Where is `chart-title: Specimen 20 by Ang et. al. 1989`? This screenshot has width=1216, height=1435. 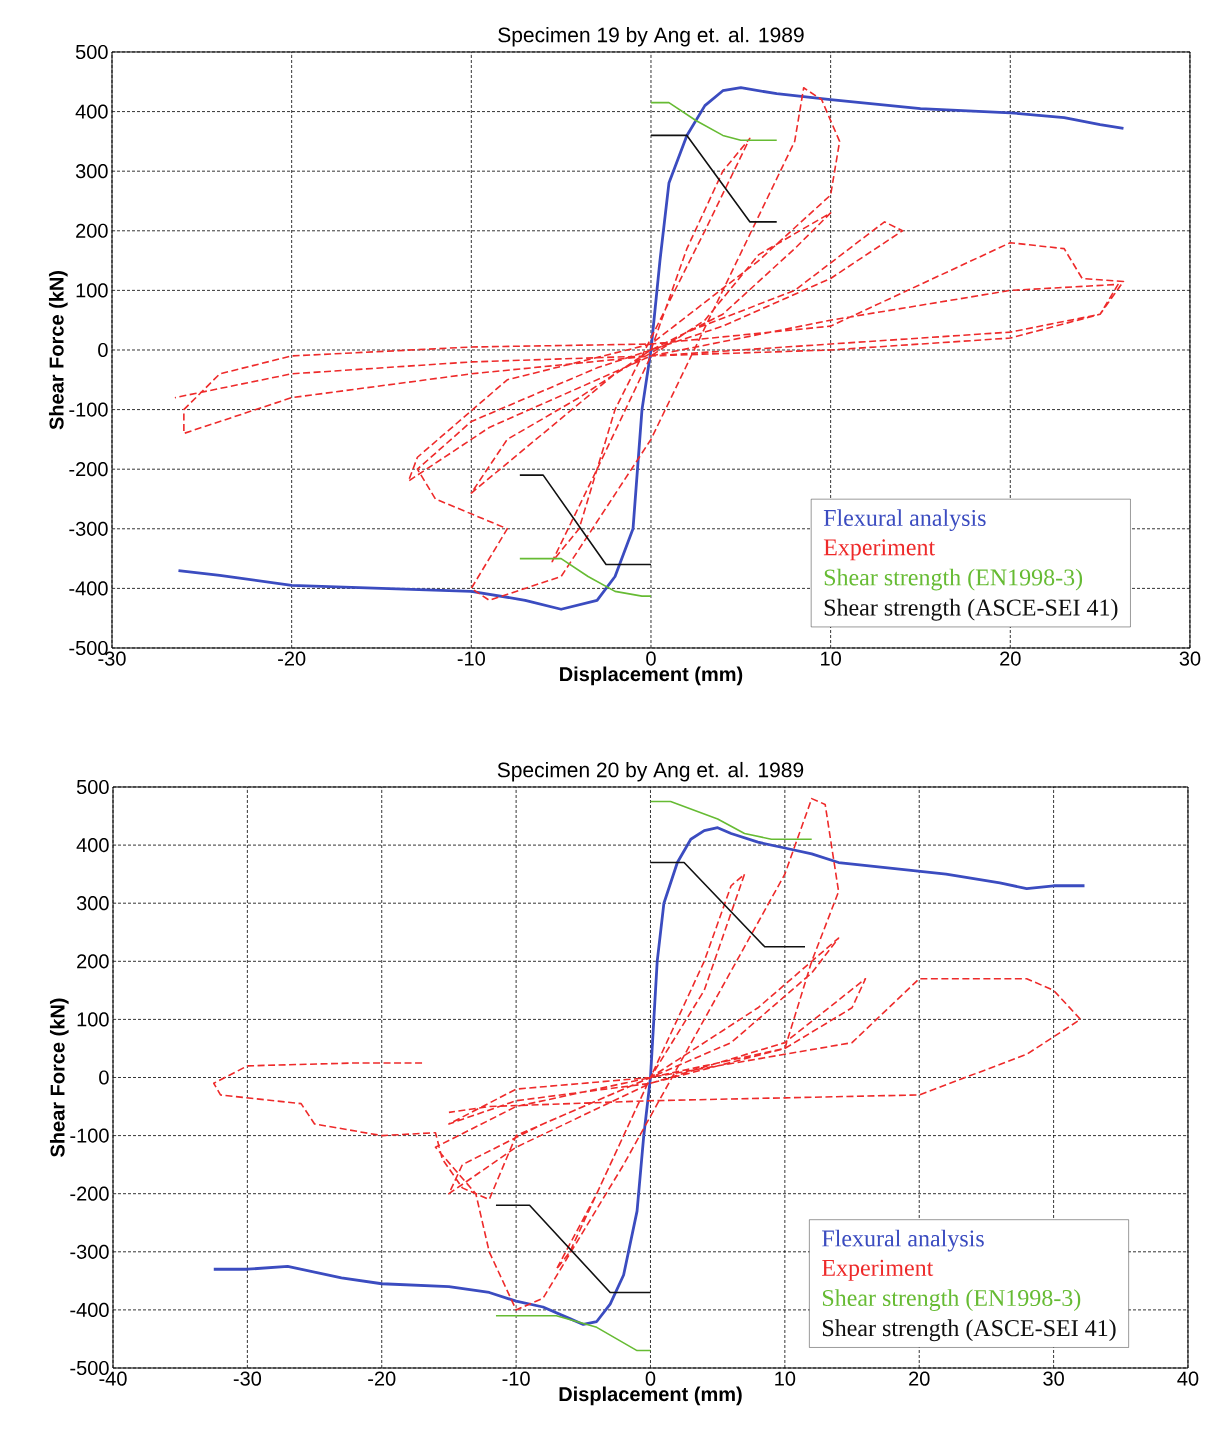 chart-title: Specimen 20 by Ang et. al. 1989 is located at coordinates (650, 771).